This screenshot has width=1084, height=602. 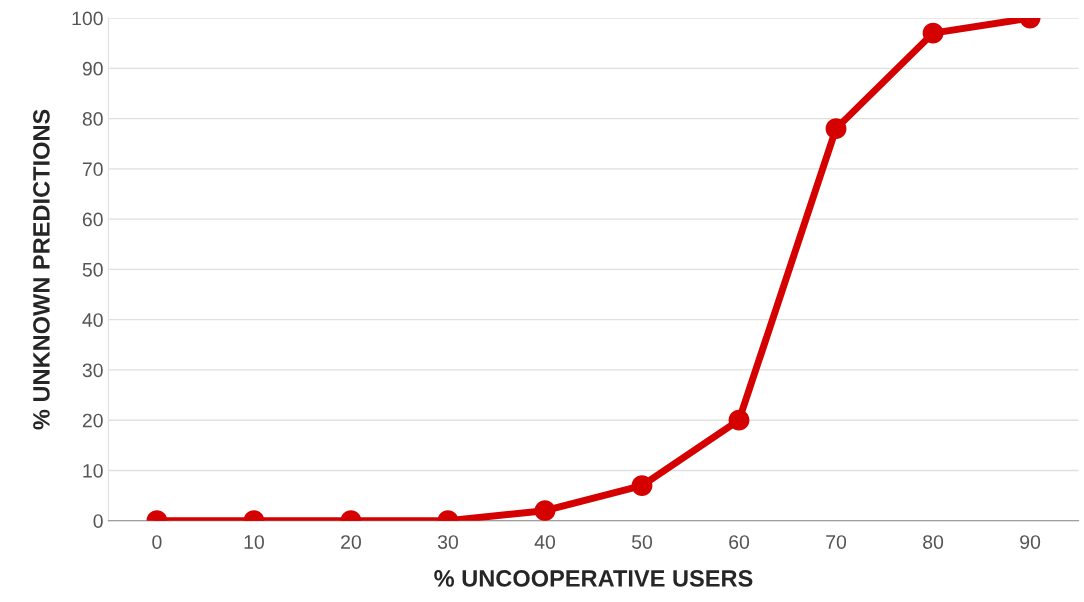 What do you see at coordinates (92, 320) in the screenshot?
I see `y-tick-label: 40` at bounding box center [92, 320].